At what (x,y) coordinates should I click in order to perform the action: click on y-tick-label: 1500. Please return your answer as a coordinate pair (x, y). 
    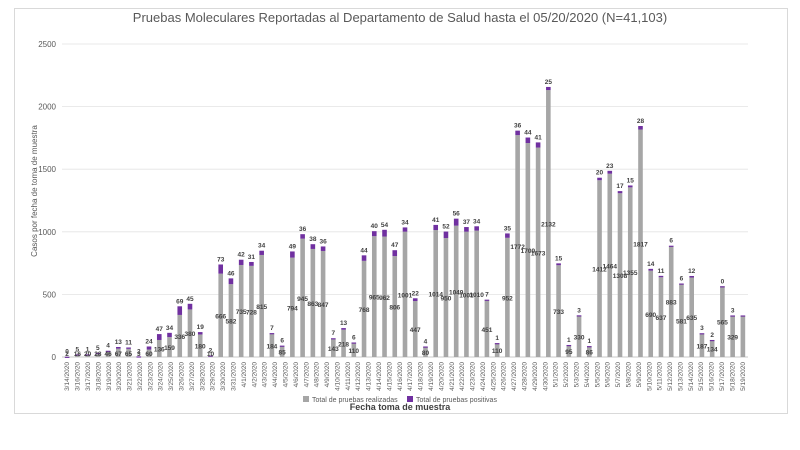
    Looking at the image, I should click on (47, 169).